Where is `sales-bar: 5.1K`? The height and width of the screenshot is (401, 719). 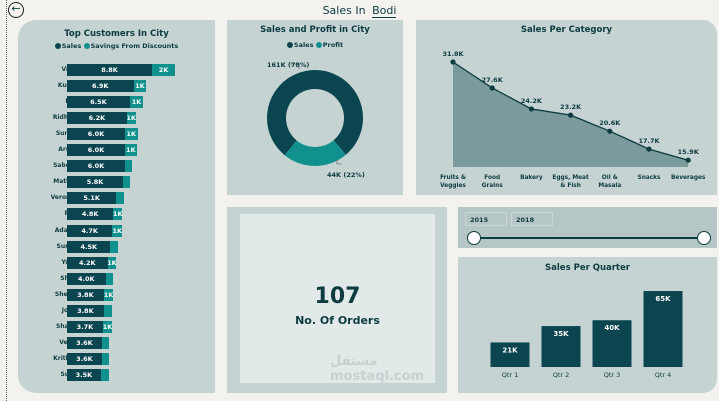 sales-bar: 5.1K is located at coordinates (92, 198).